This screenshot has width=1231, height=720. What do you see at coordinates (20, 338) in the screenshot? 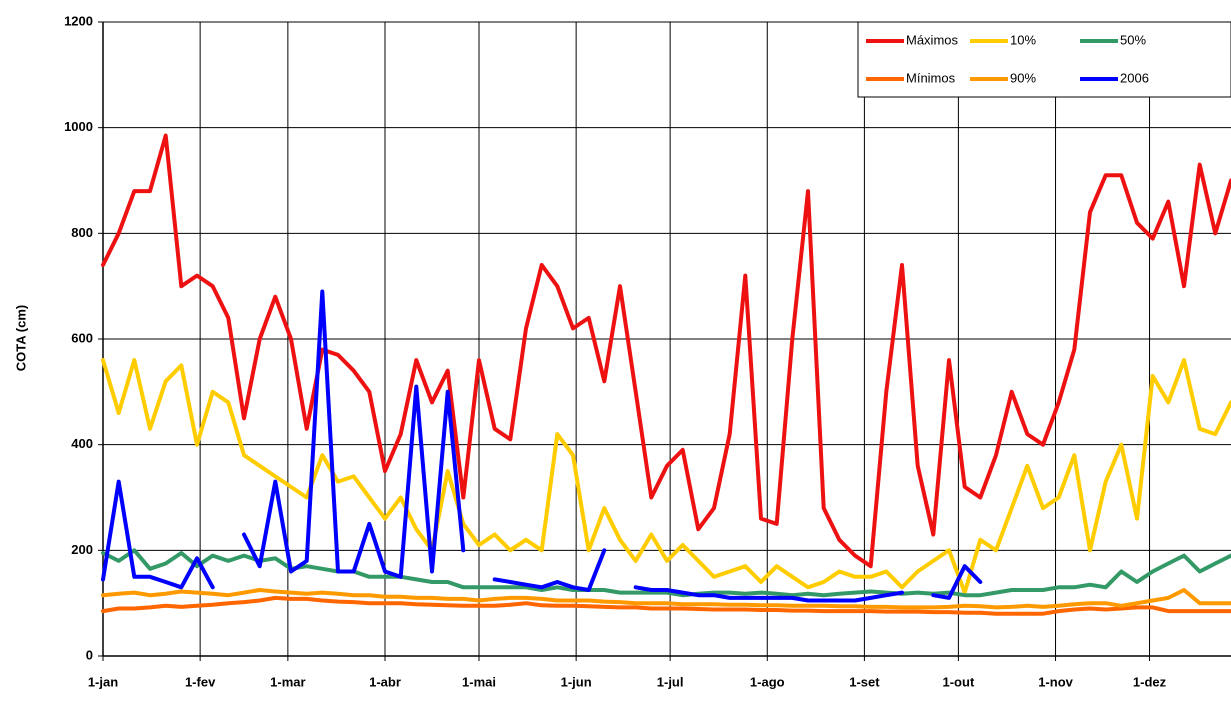
I see `y-axis-label: COTA (cm)` at bounding box center [20, 338].